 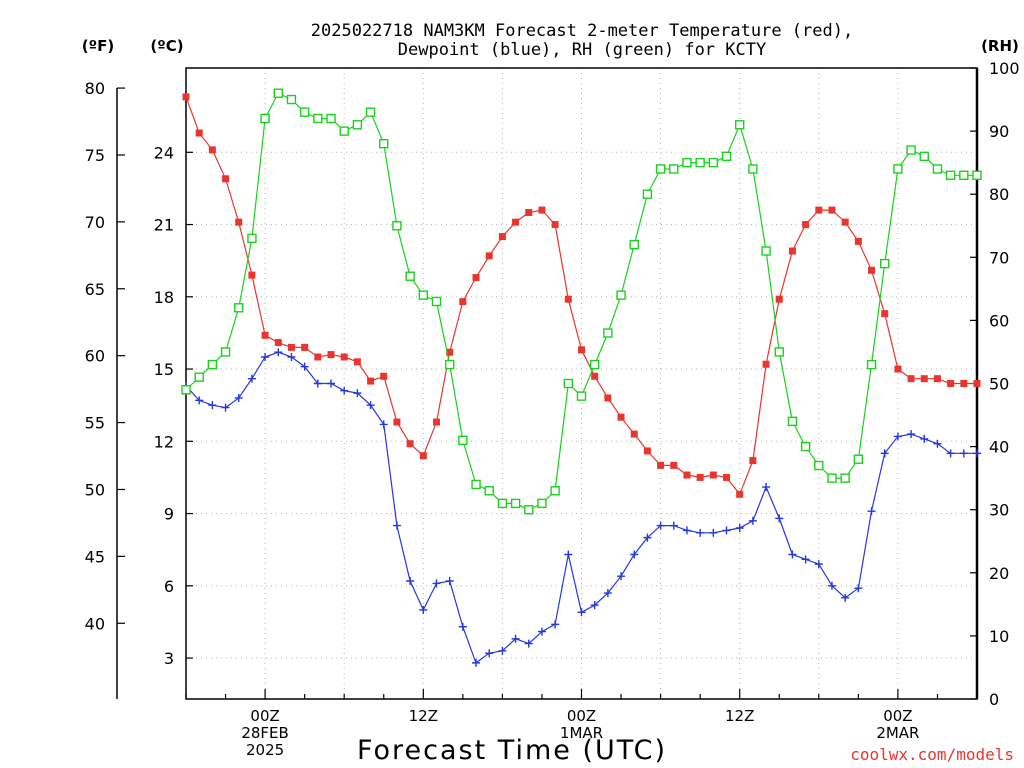 I want to click on fahrenheit-tick-label: 40, so click(x=95, y=623).